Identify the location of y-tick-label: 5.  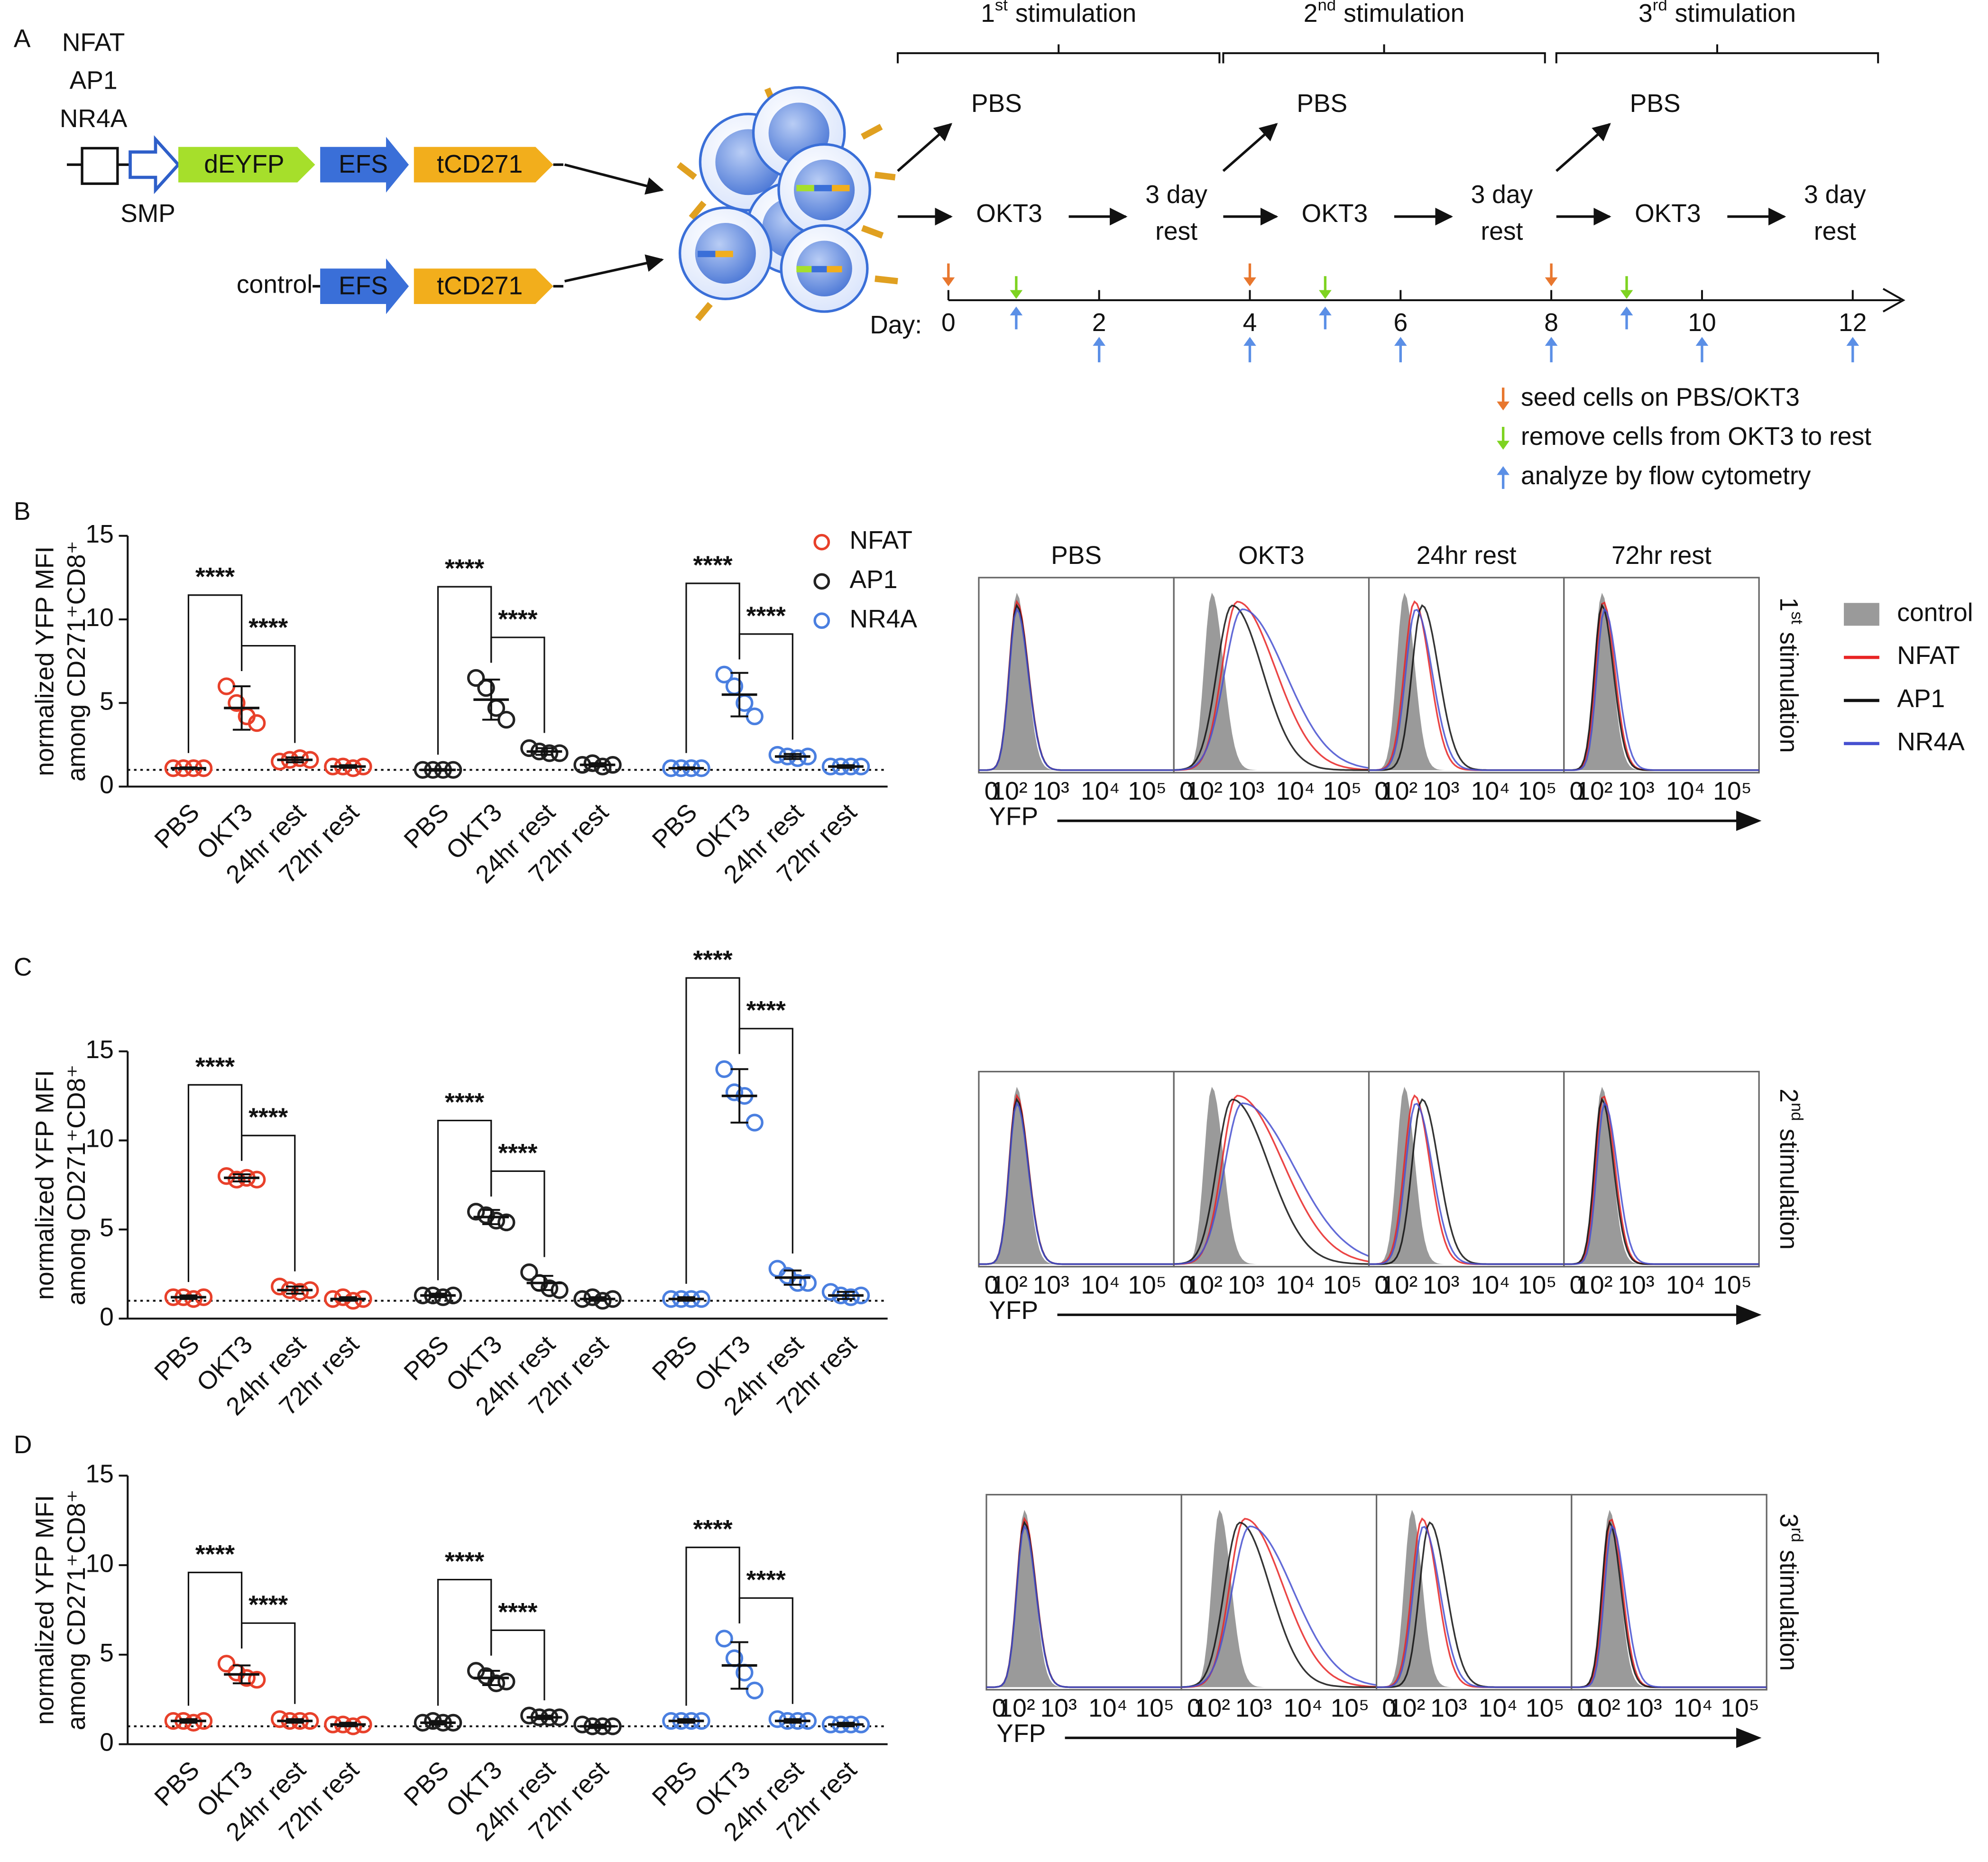
(107, 1228).